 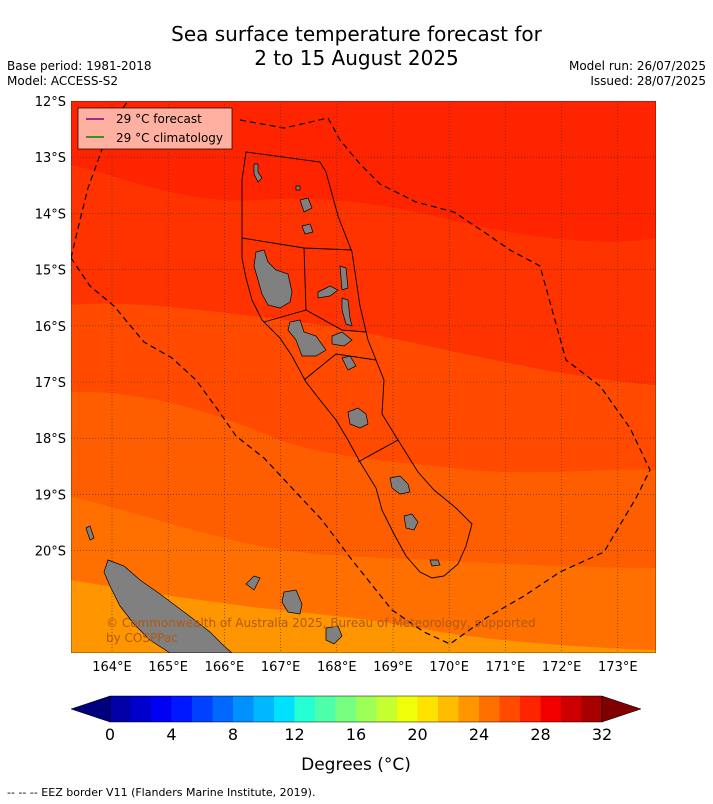 I want to click on lon-tick-label: 173°E, so click(x=618, y=667).